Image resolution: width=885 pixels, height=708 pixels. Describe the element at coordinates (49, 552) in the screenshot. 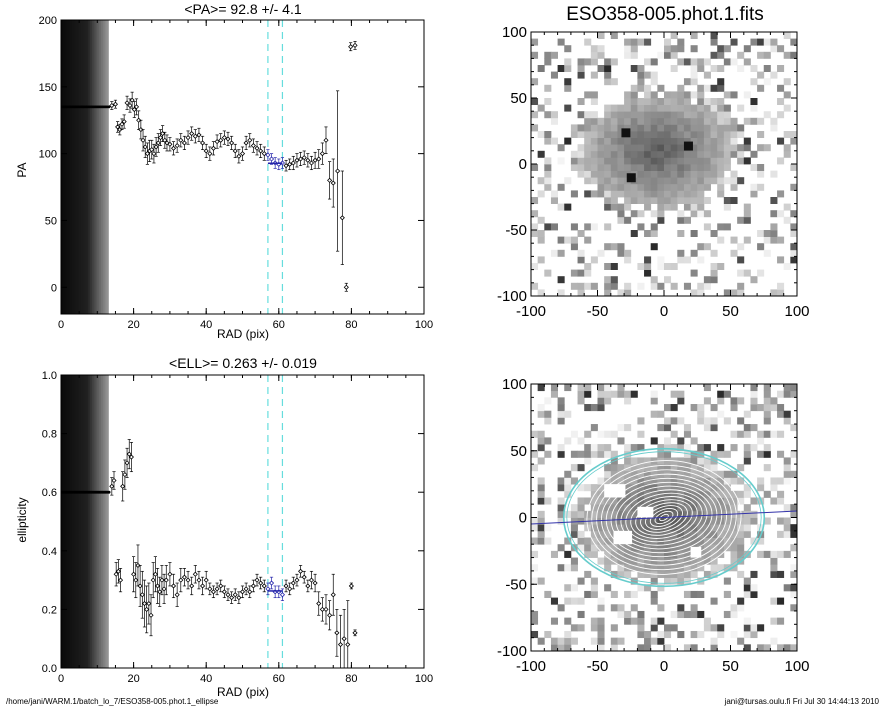

I see `y-tick-label: 0.4` at that location.